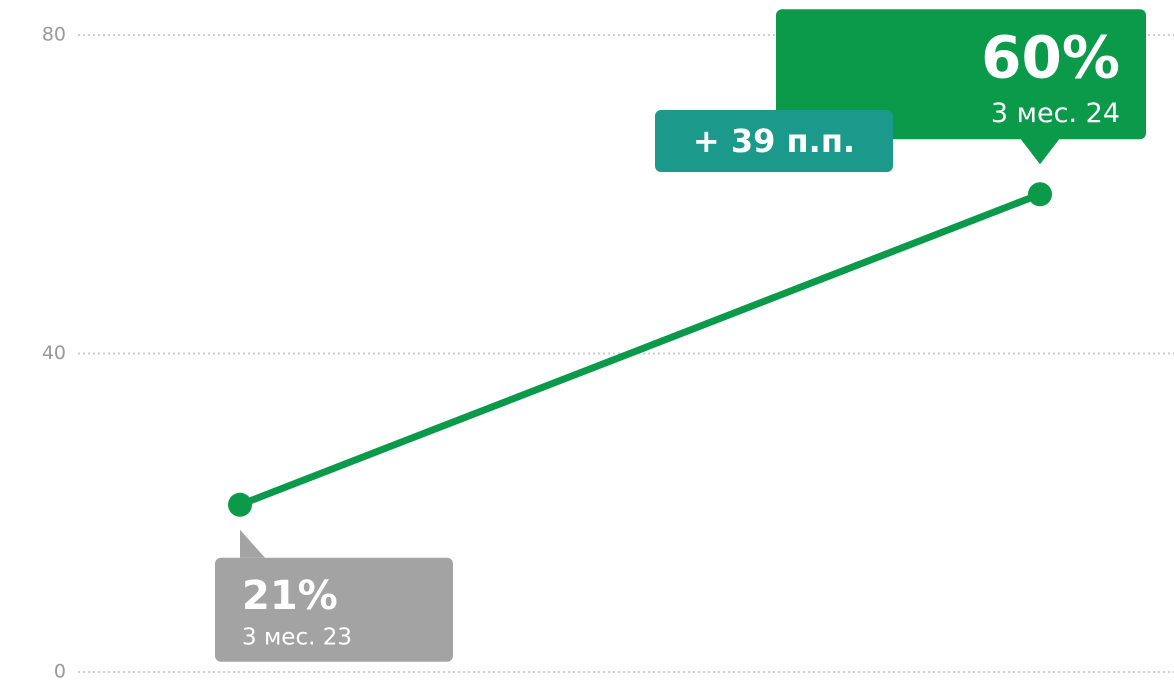 This screenshot has height=682, width=1174. Describe the element at coordinates (54, 353) in the screenshot. I see `y-tick-label: 40` at that location.